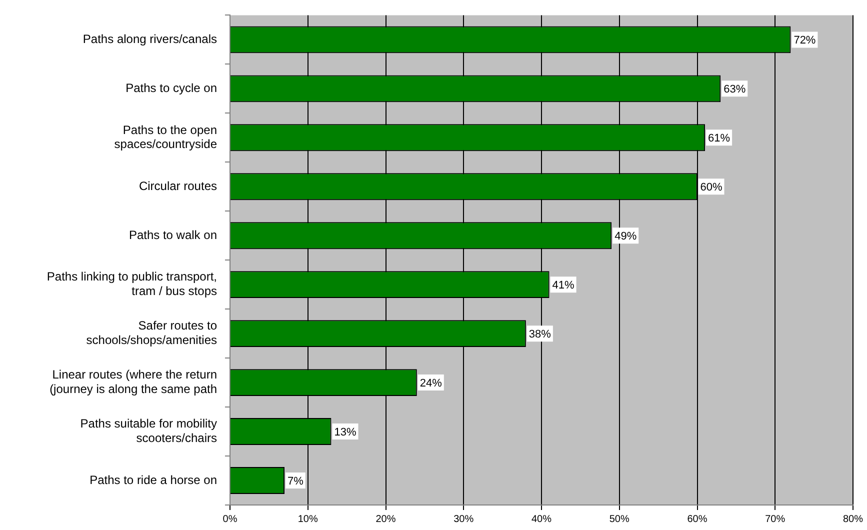 Image resolution: width=867 pixels, height=530 pixels. What do you see at coordinates (345, 432) in the screenshot?
I see `data-label: 13%` at bounding box center [345, 432].